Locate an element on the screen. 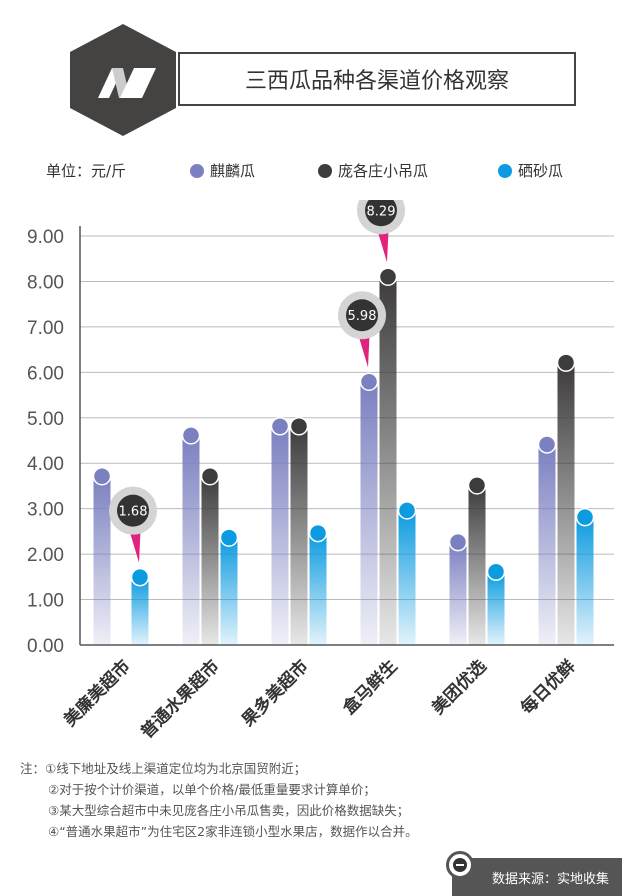  callout-label: 8.29 is located at coordinates (381, 211).